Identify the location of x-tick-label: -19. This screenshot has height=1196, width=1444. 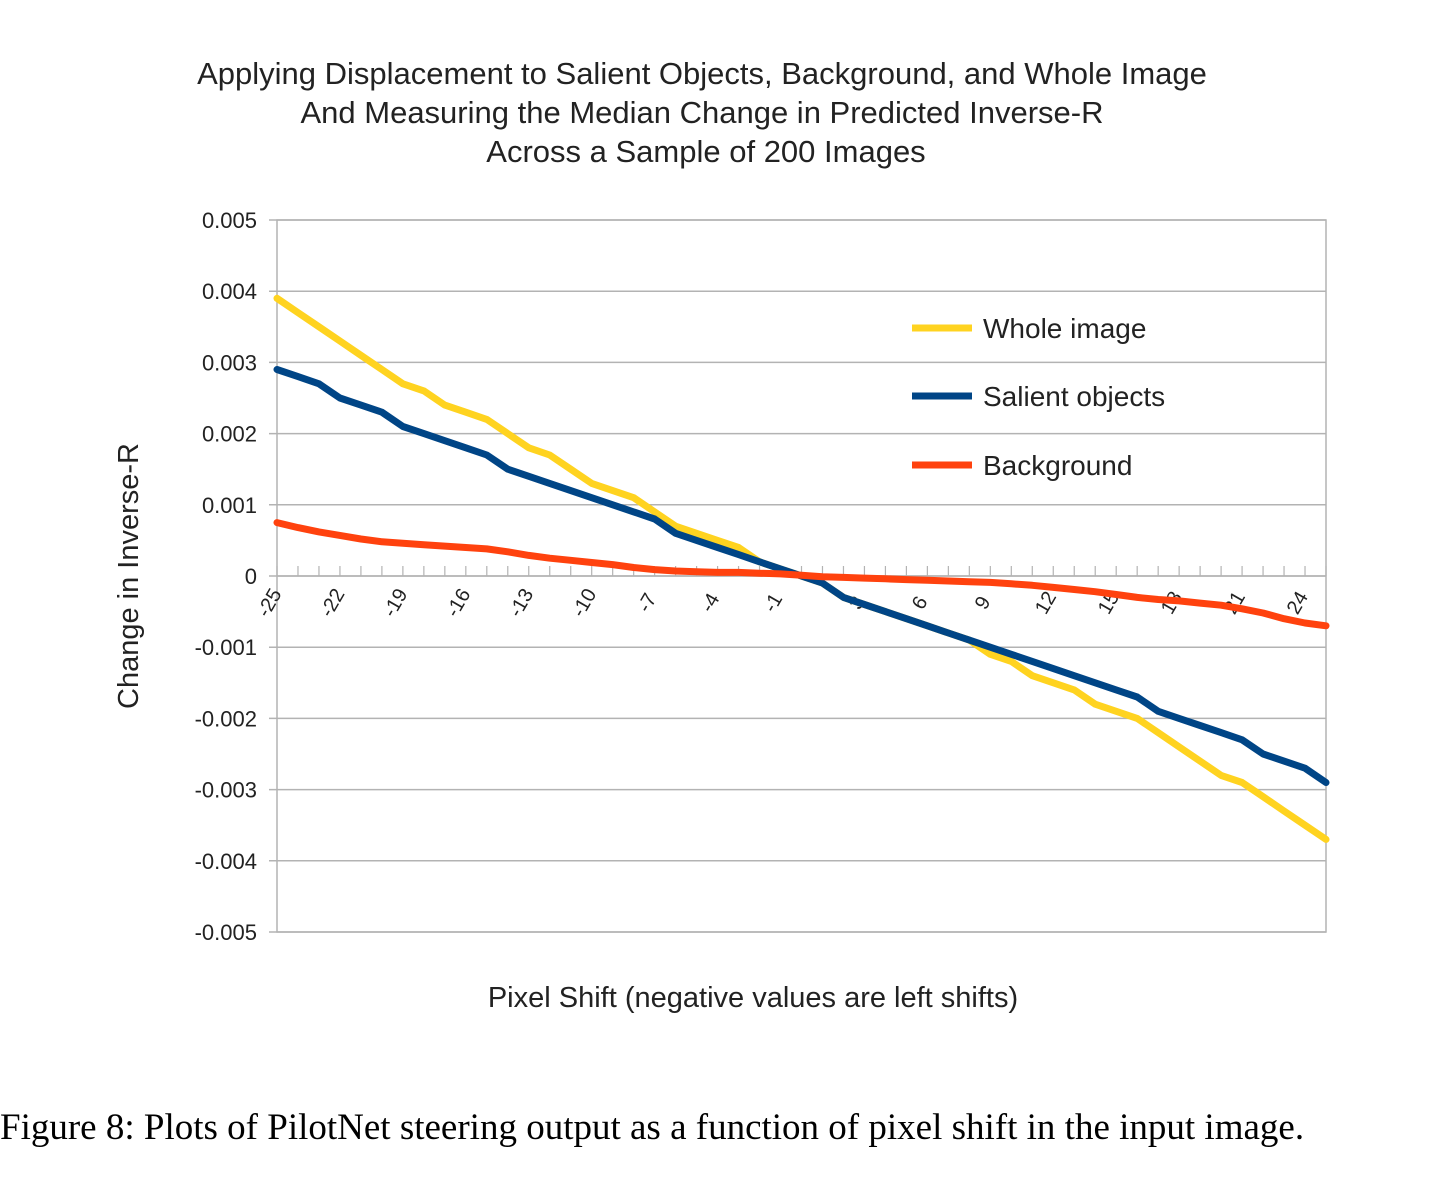
(396, 603).